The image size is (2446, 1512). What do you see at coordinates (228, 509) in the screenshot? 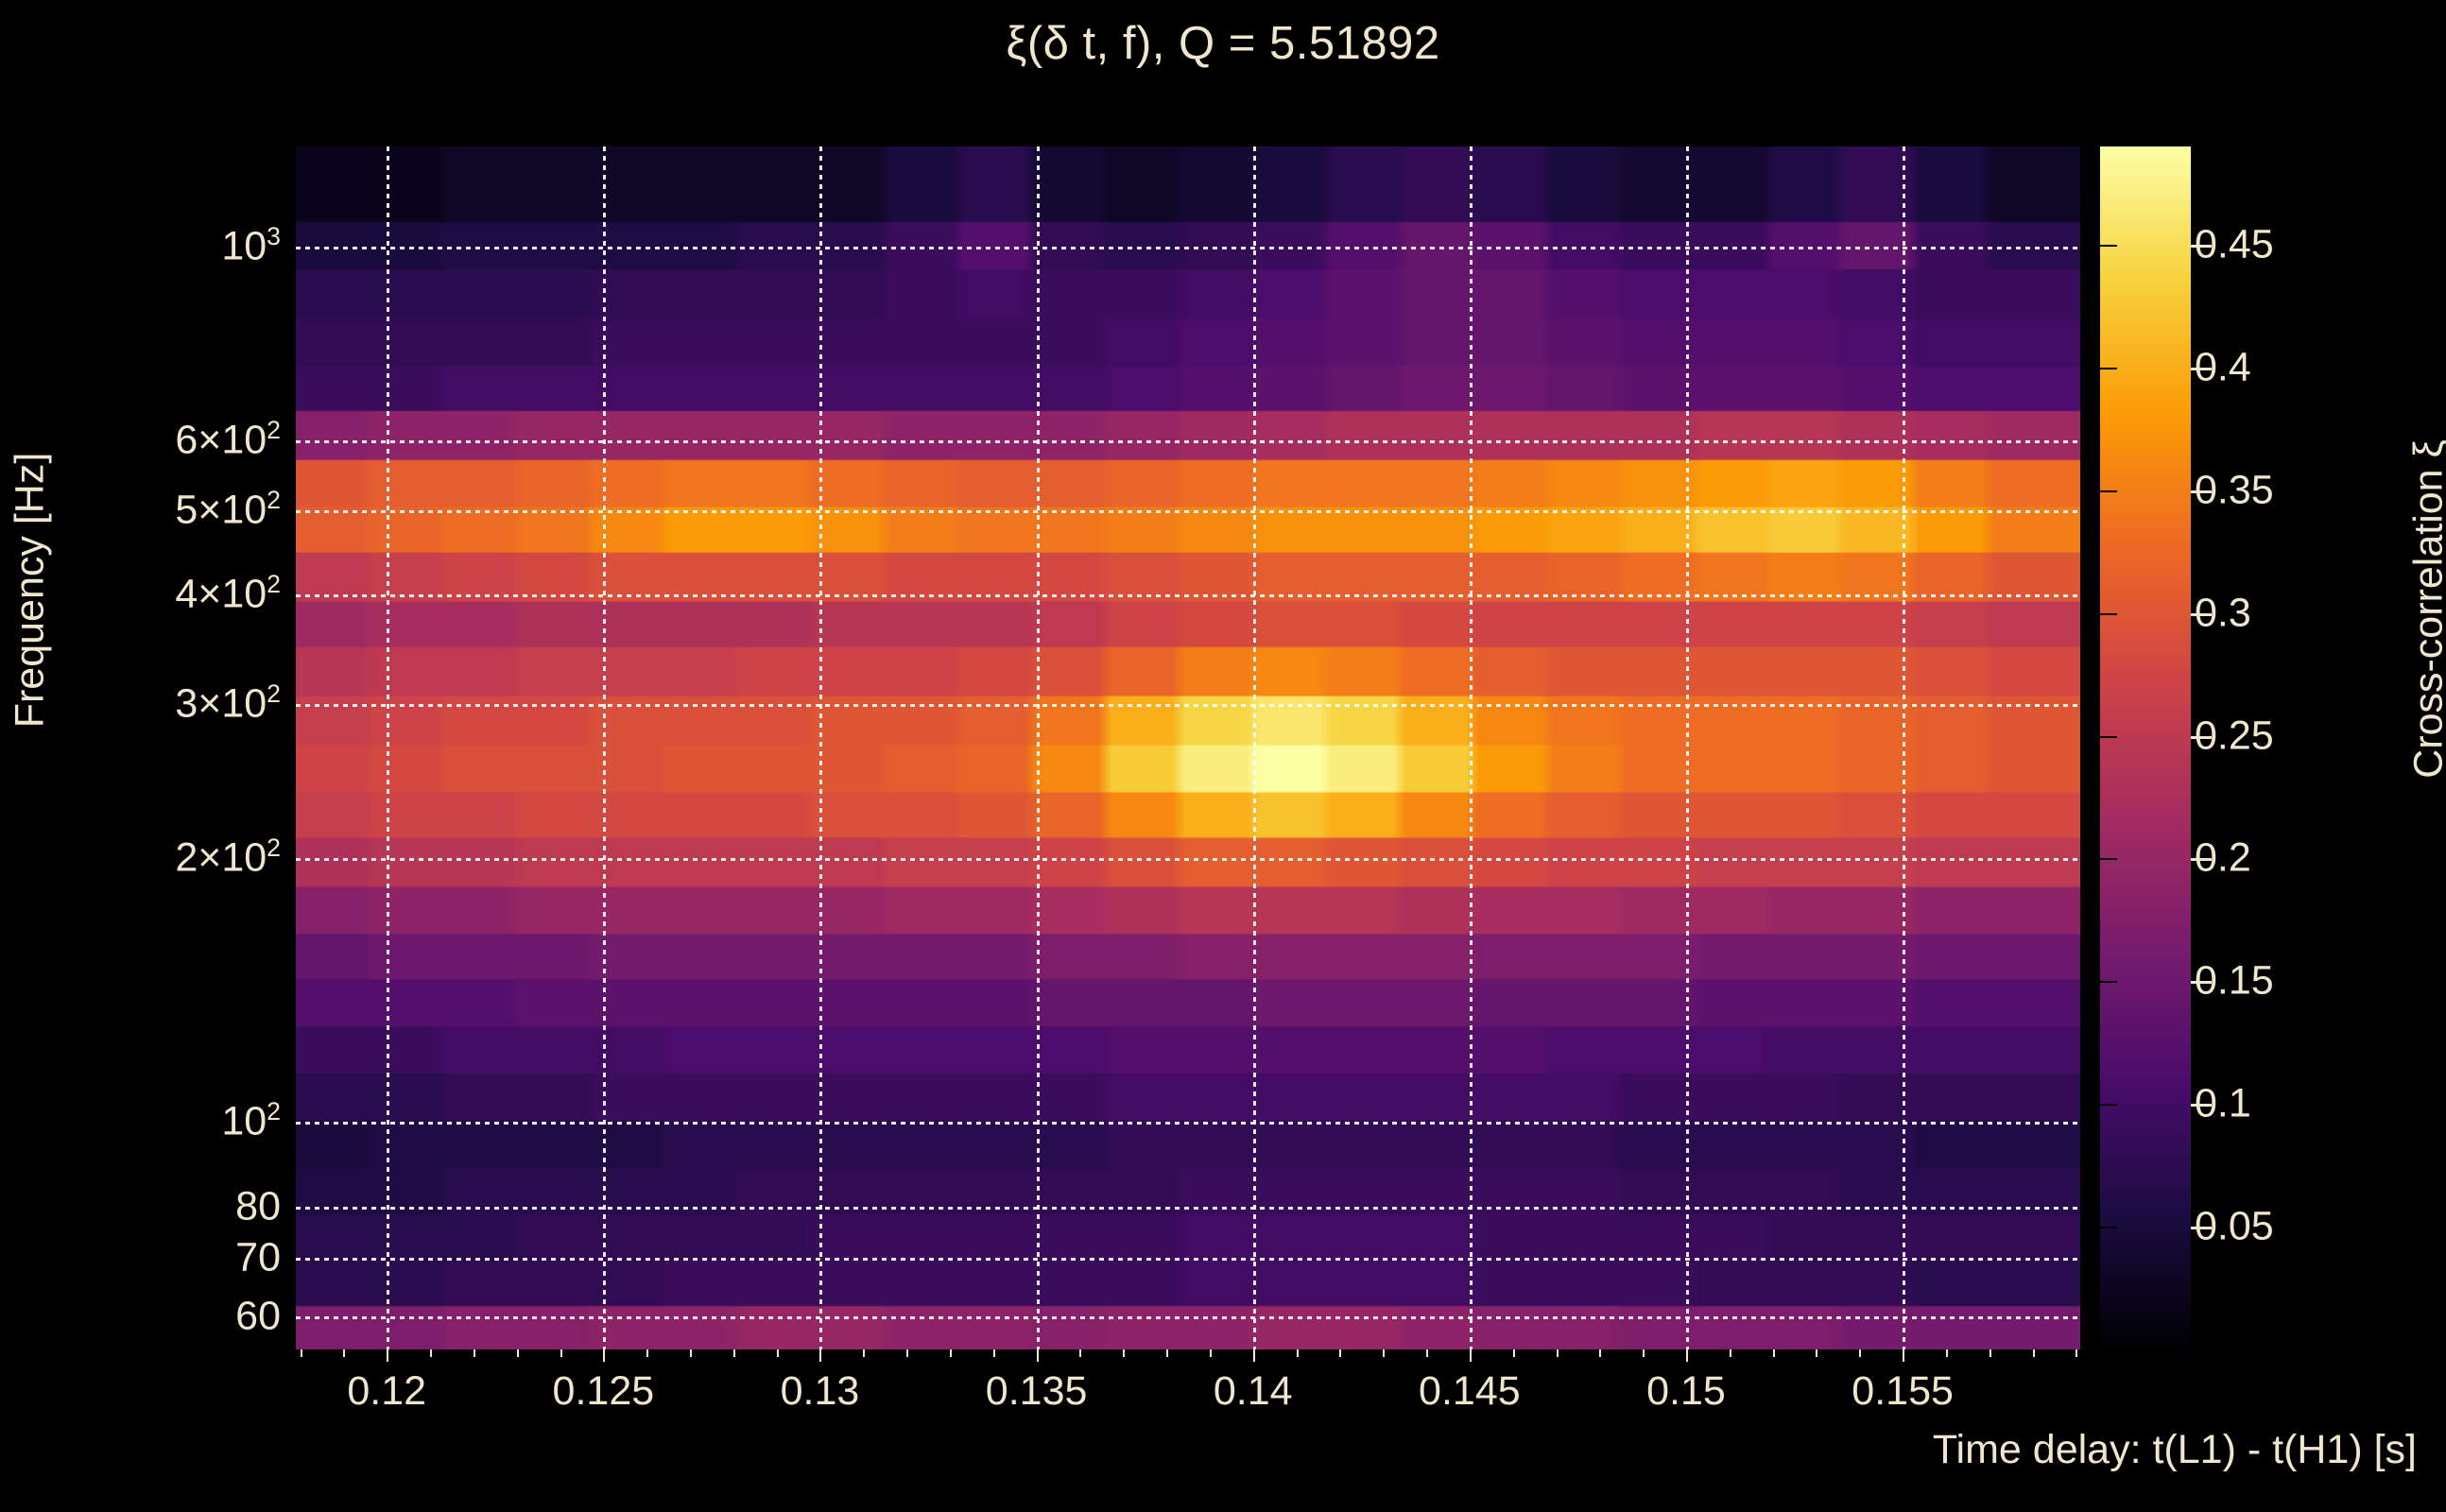
I see `y-axis-tick-label: 5×10²` at bounding box center [228, 509].